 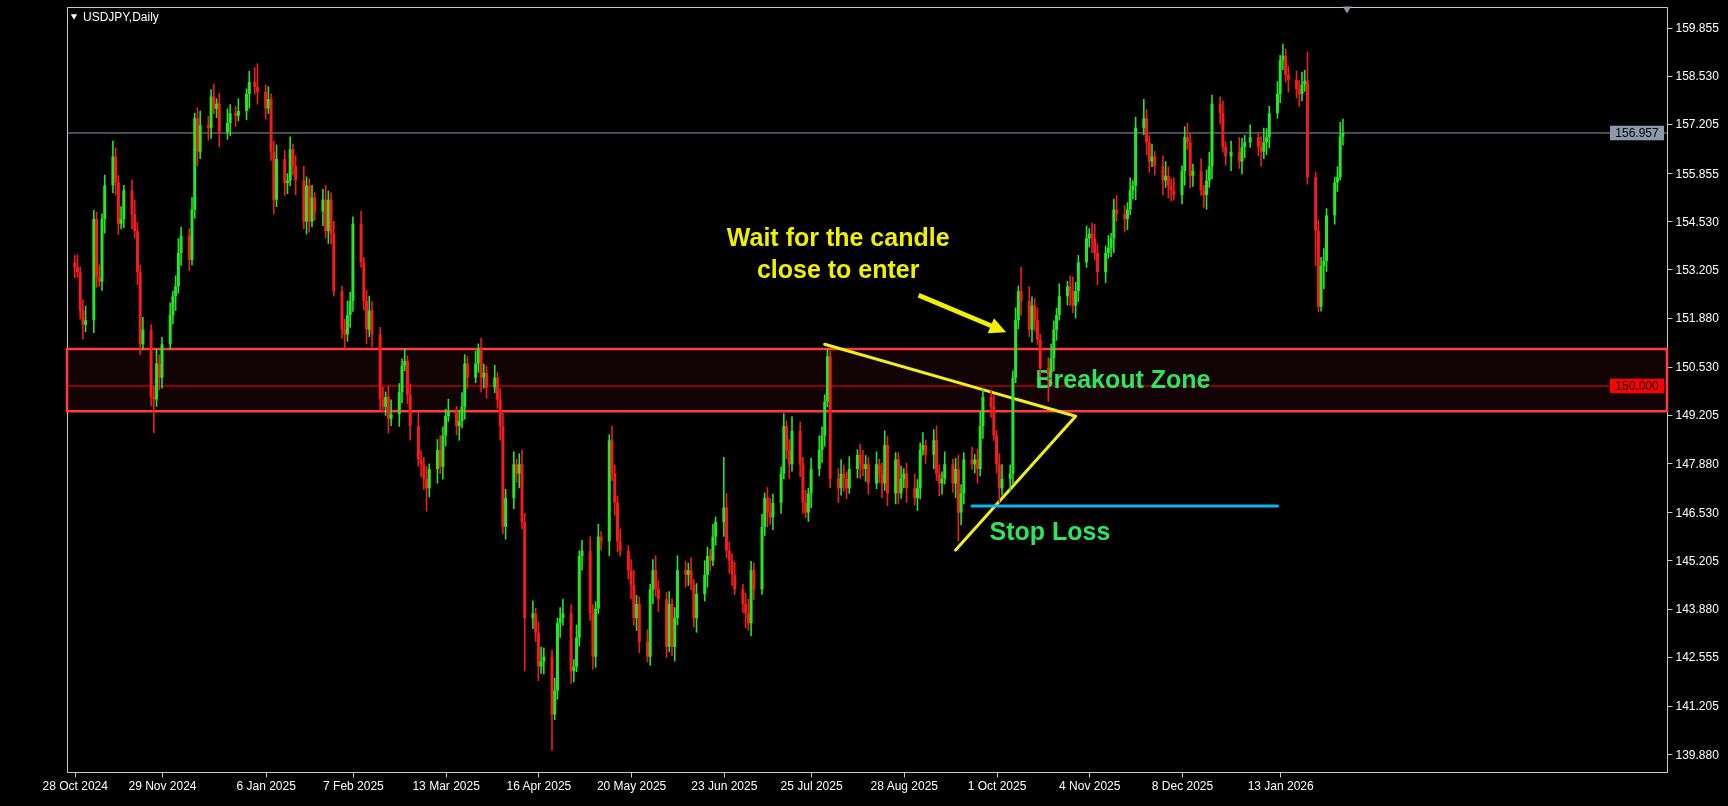 What do you see at coordinates (811, 785) in the screenshot?
I see `x-tick-label: 25 Jul 2025` at bounding box center [811, 785].